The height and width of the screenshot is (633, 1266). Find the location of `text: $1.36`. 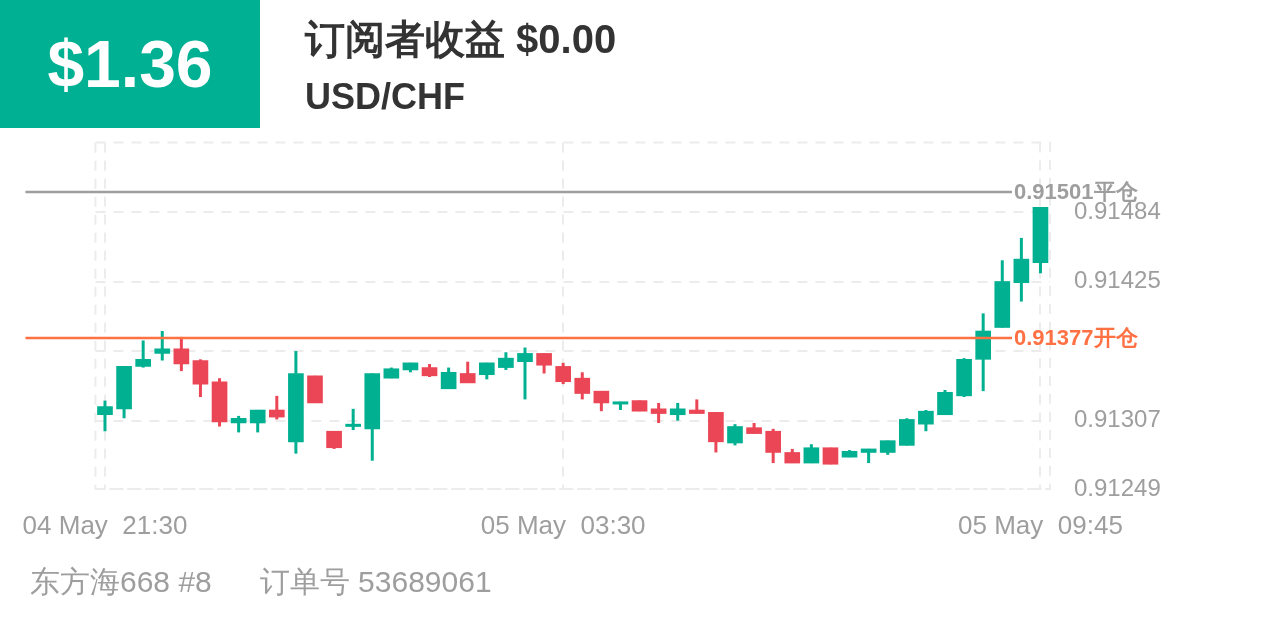

text: $1.36 is located at coordinates (130, 64).